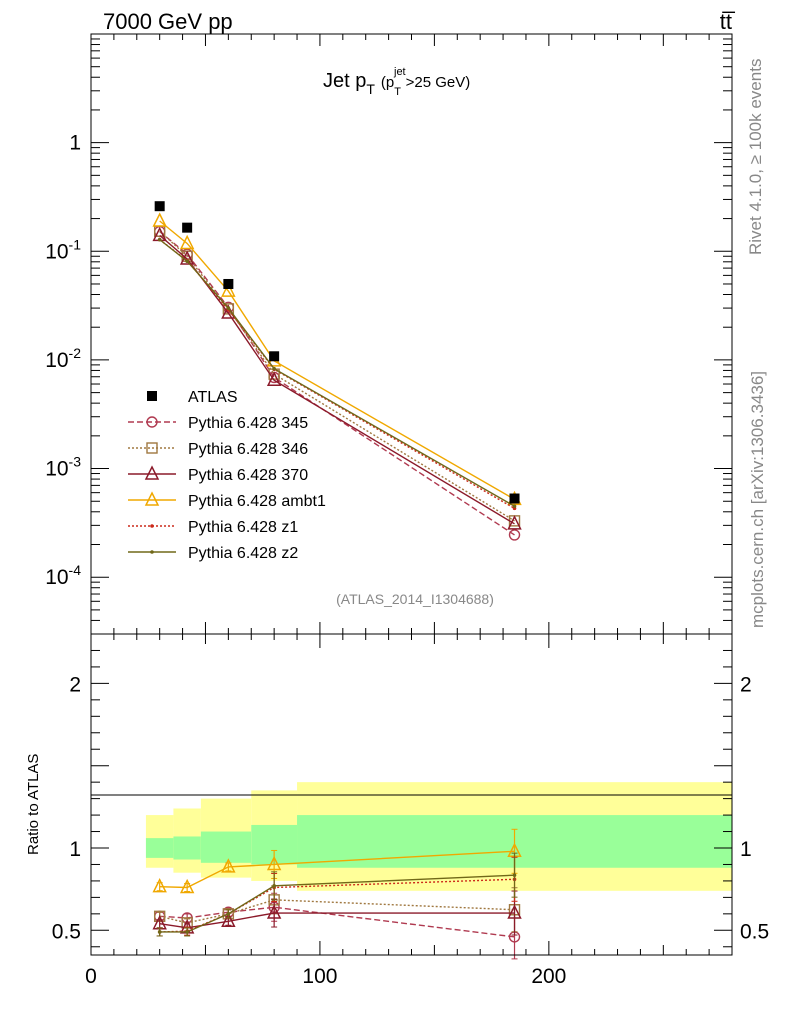 This screenshot has width=786, height=1024. I want to click on main-y-tick-label: 10⁻⁴, so click(63, 575).